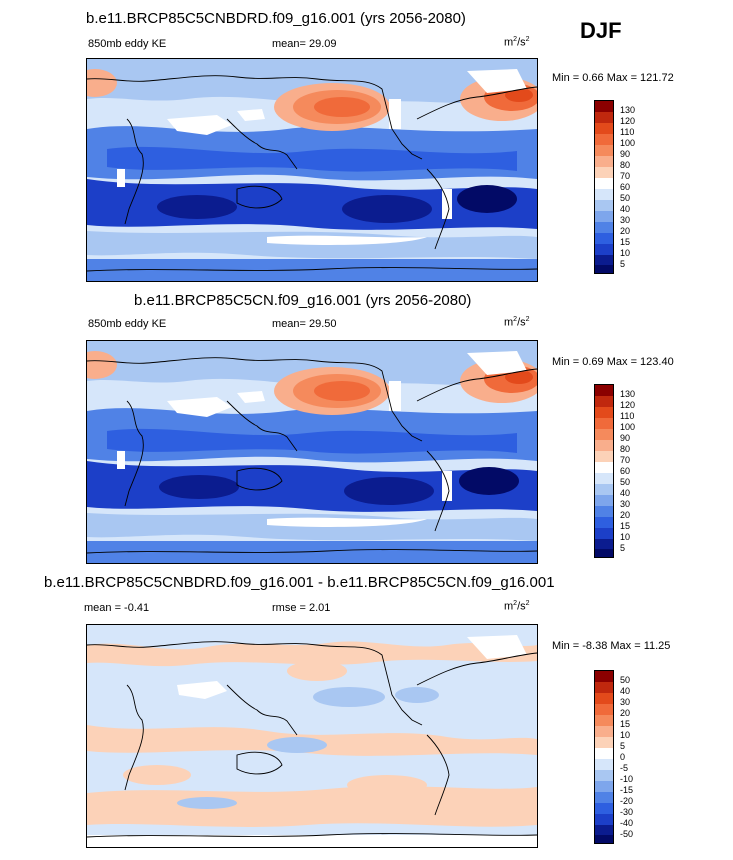 This screenshot has height=860, width=733. What do you see at coordinates (601, 30) in the screenshot?
I see `season-label: DJF` at bounding box center [601, 30].